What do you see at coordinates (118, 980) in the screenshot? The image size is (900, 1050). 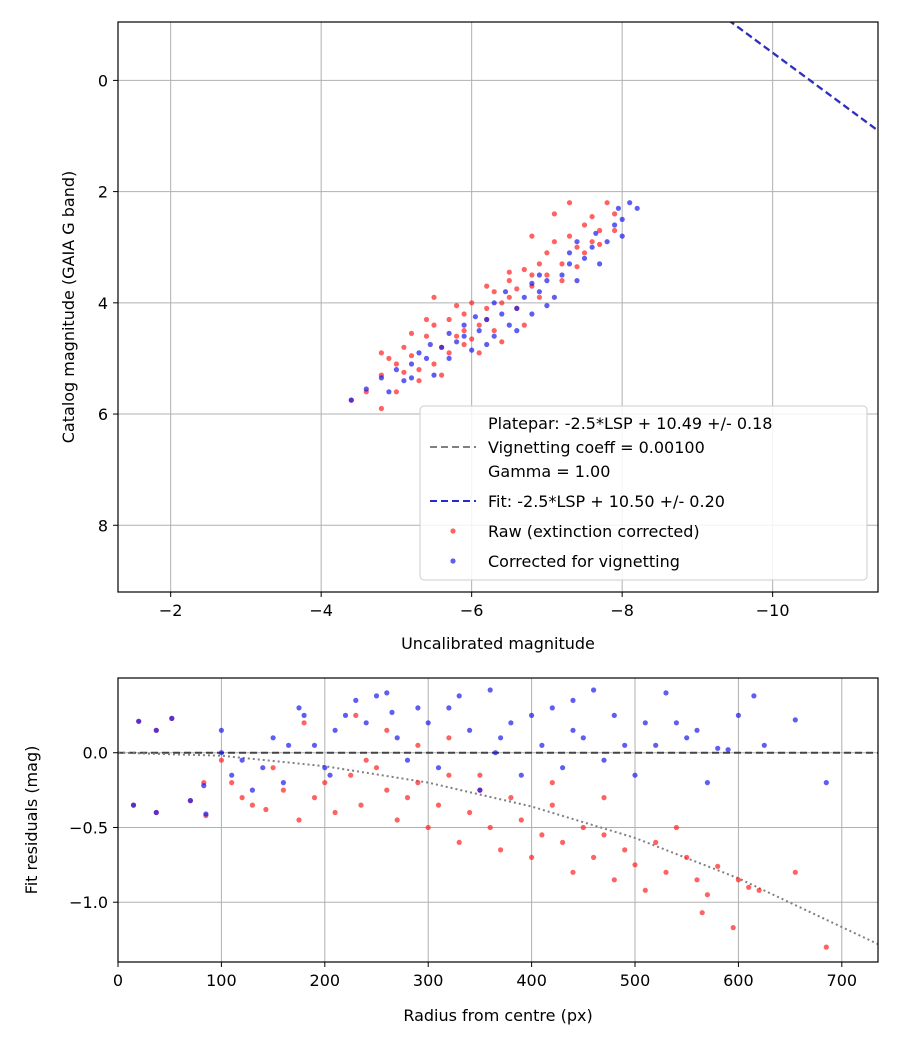 I see `bottom-x-tick-label: 0` at bounding box center [118, 980].